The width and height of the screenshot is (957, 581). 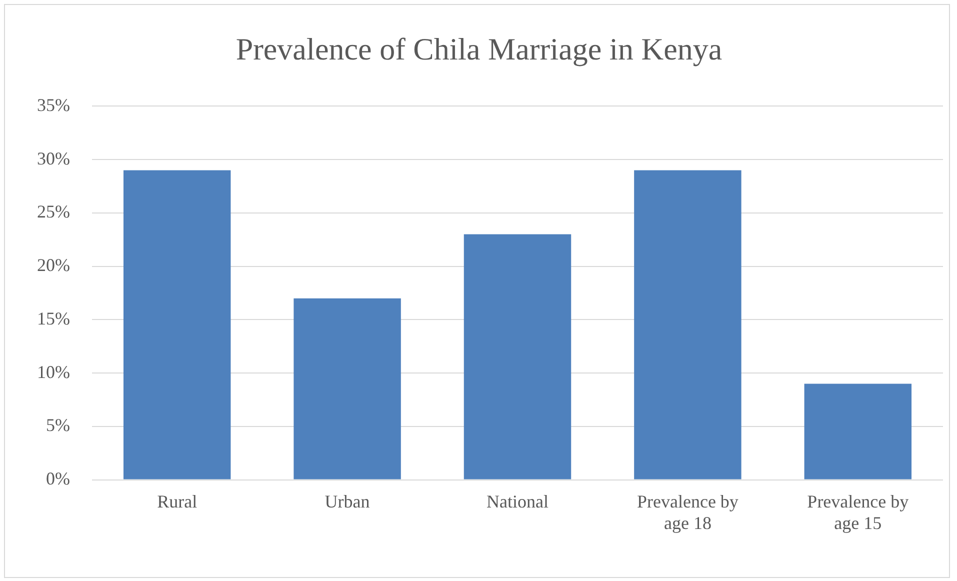 What do you see at coordinates (53, 158) in the screenshot?
I see `y-tick-label: 30%` at bounding box center [53, 158].